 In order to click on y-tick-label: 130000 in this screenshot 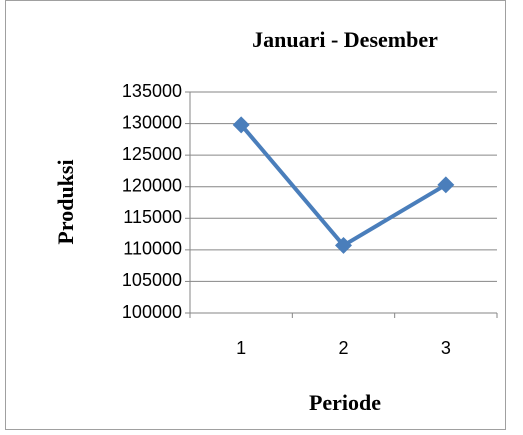, I will do `click(152, 122)`.